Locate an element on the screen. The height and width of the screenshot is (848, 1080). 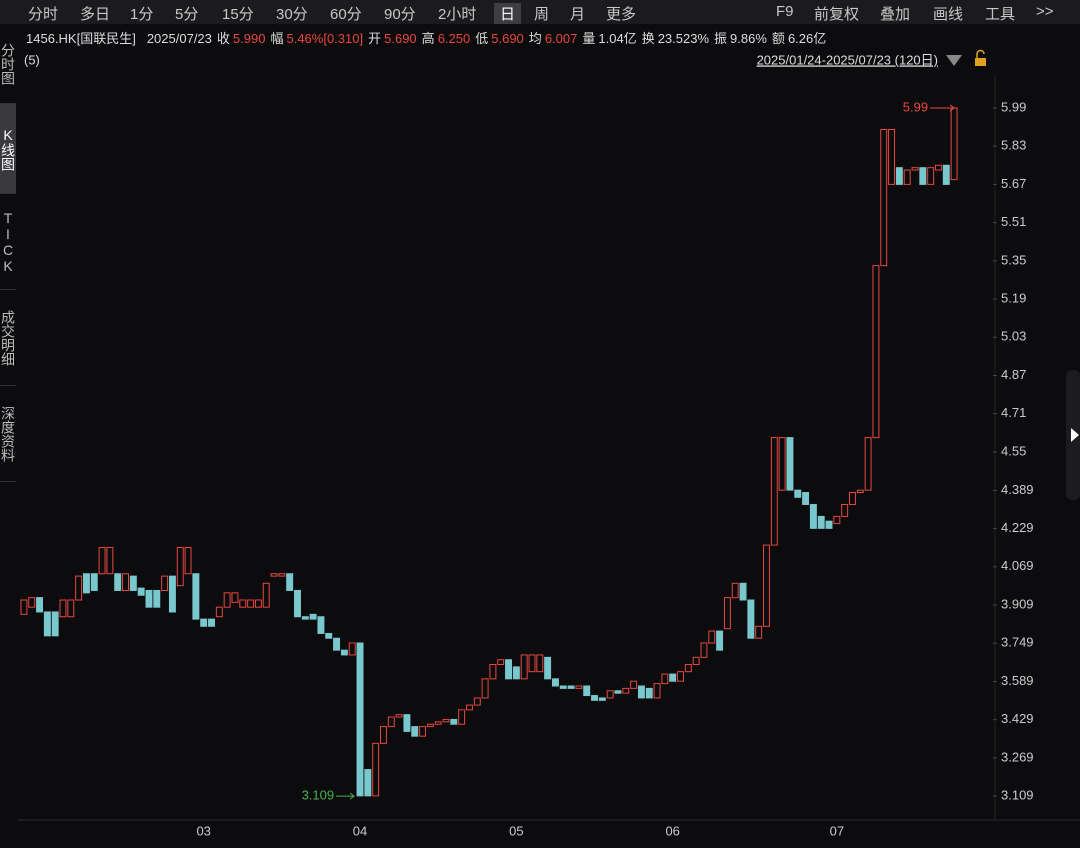
field-value: 9.86% is located at coordinates (748, 38).